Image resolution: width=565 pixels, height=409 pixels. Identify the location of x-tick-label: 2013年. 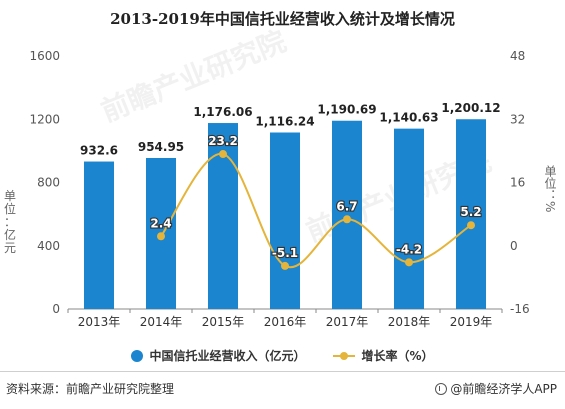
(99, 322).